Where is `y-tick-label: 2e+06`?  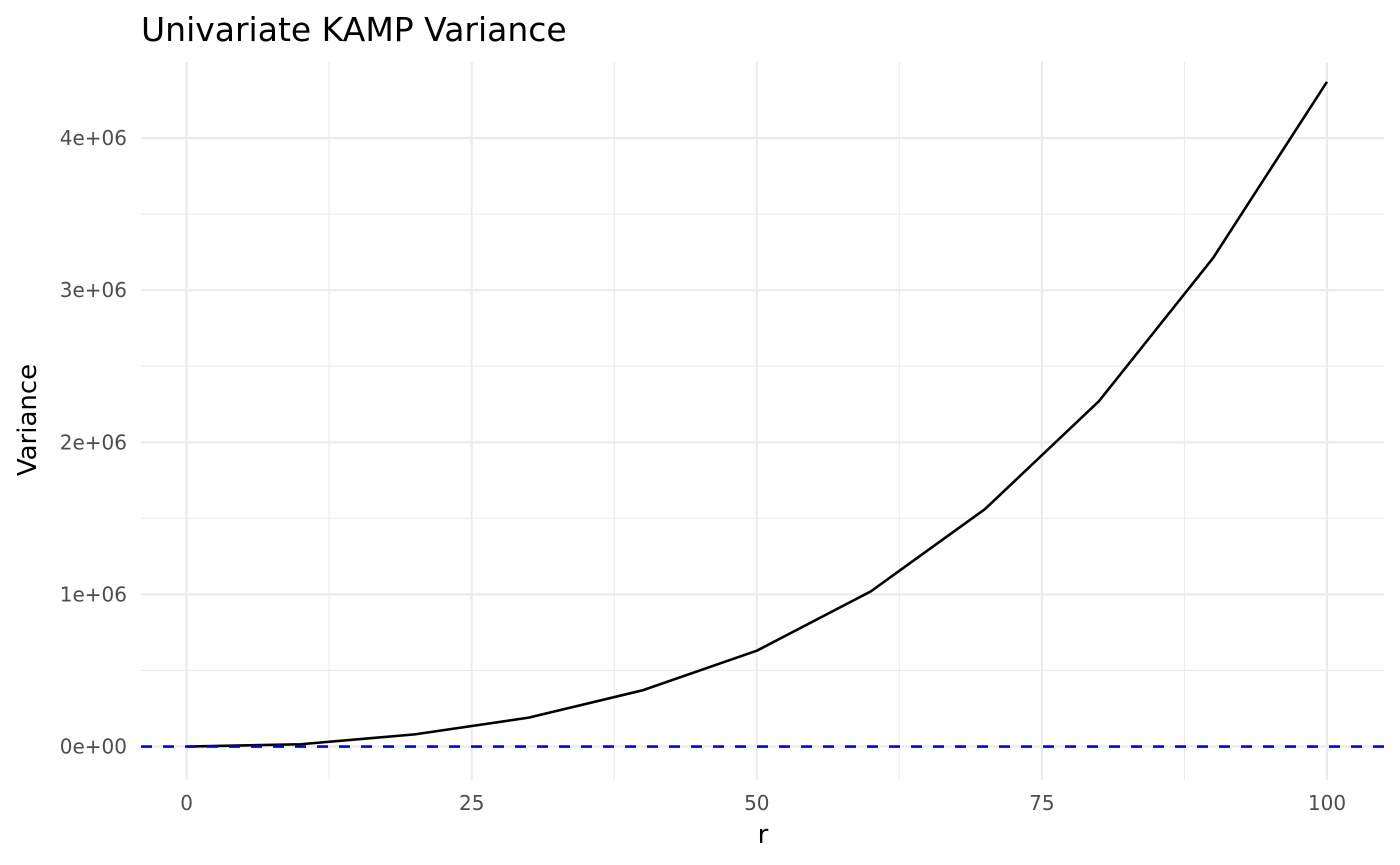
y-tick-label: 2e+06 is located at coordinates (93, 442).